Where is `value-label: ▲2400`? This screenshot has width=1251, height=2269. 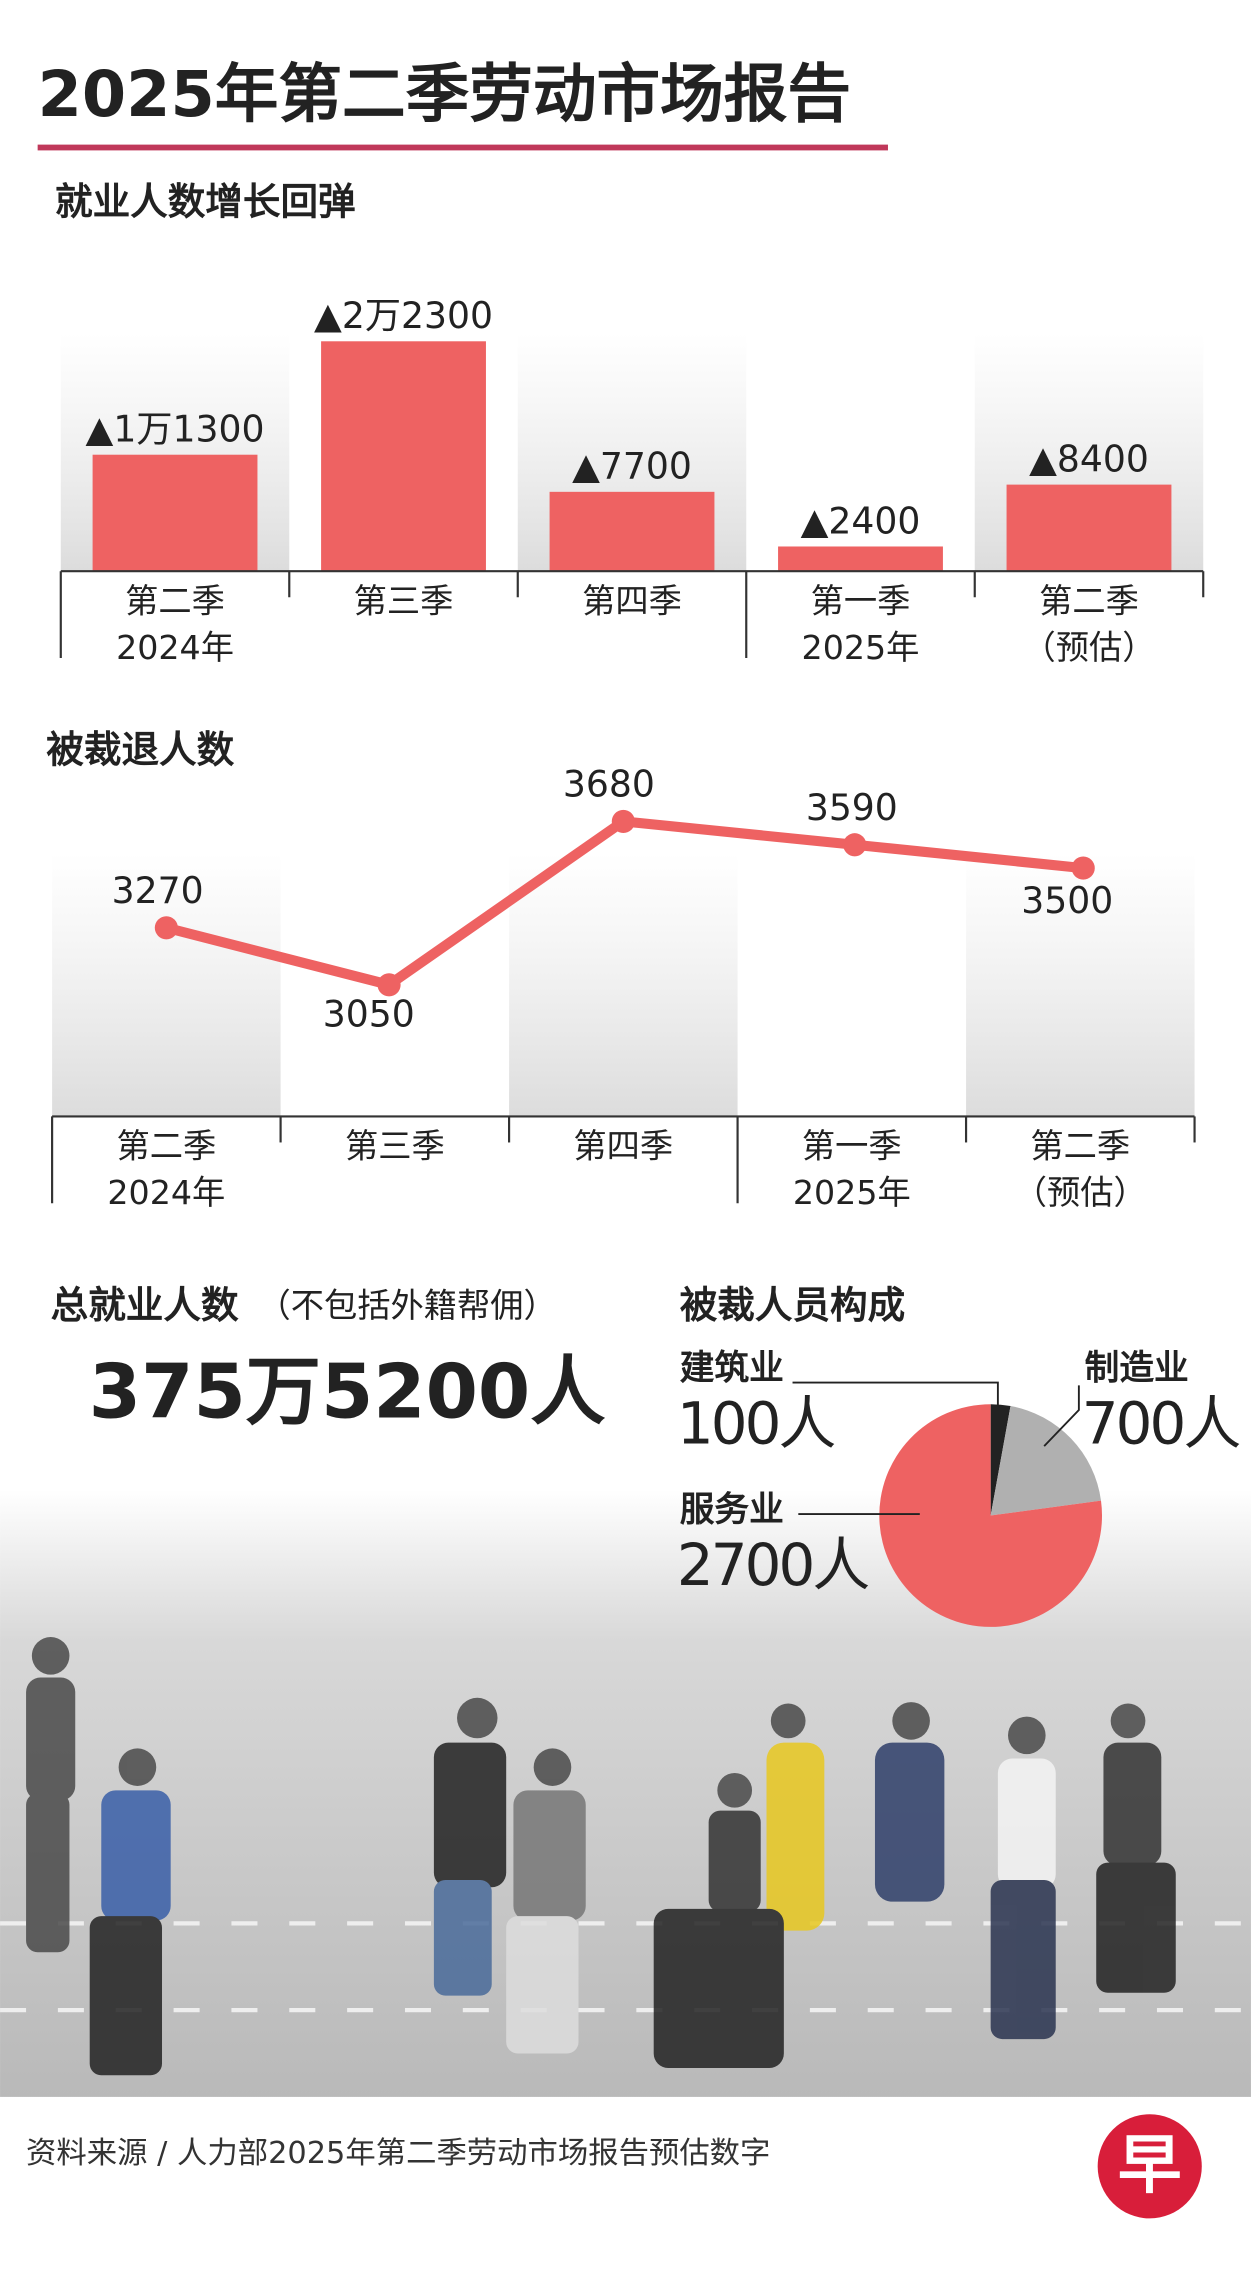 value-label: ▲2400 is located at coordinates (861, 520).